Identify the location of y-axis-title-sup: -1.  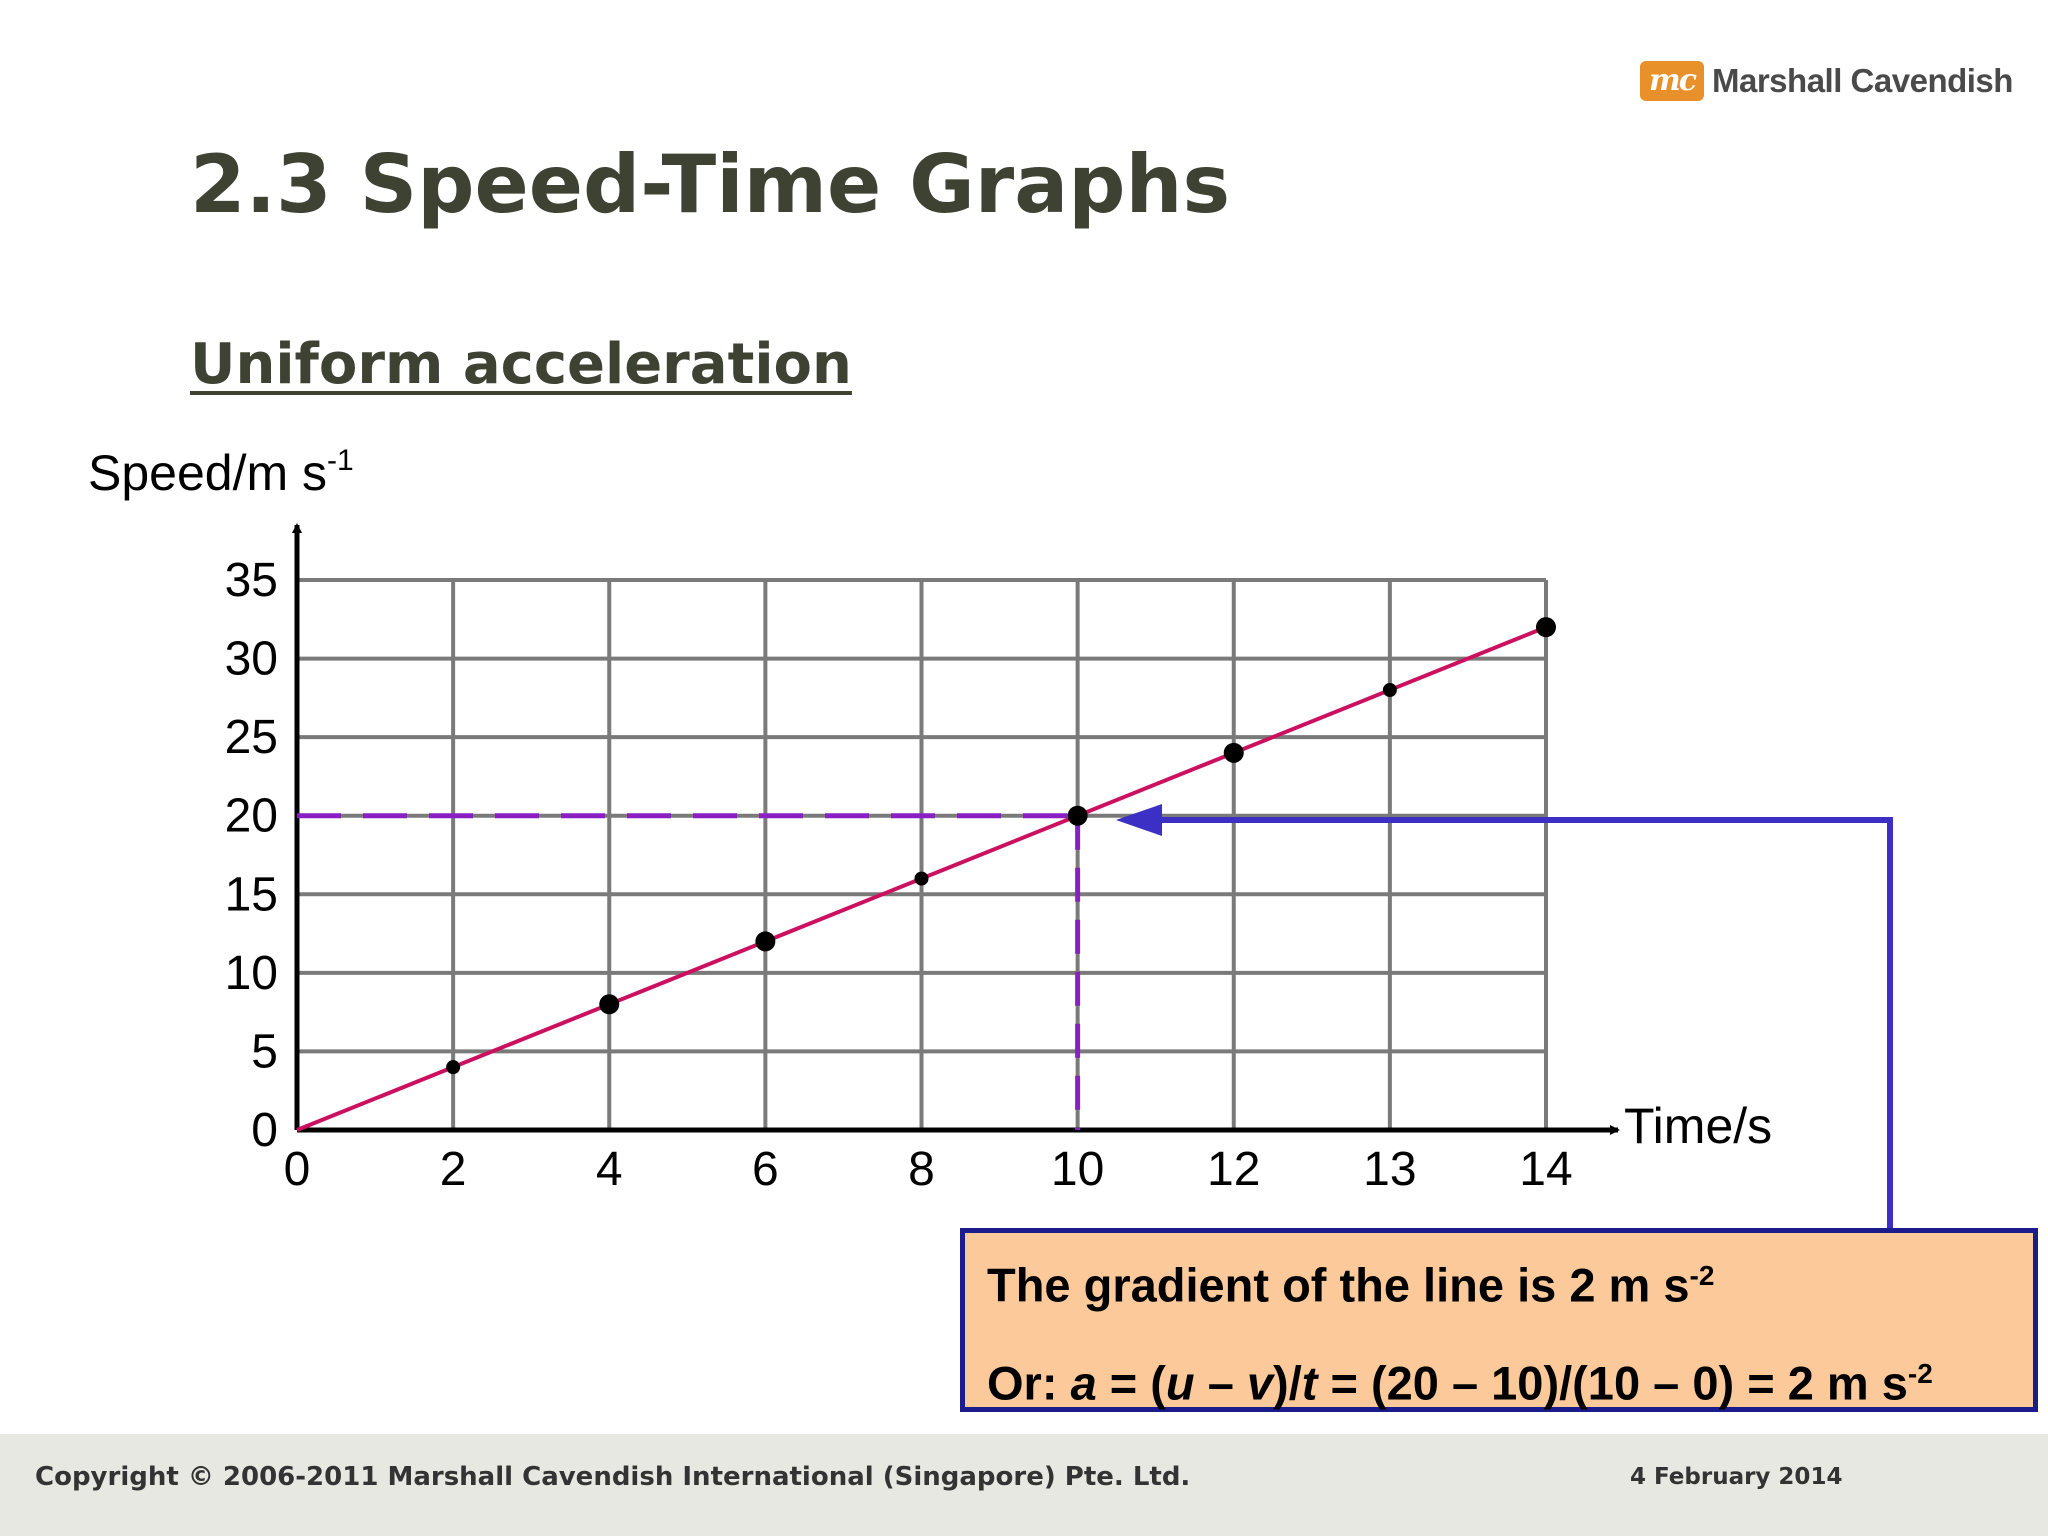
(340, 460).